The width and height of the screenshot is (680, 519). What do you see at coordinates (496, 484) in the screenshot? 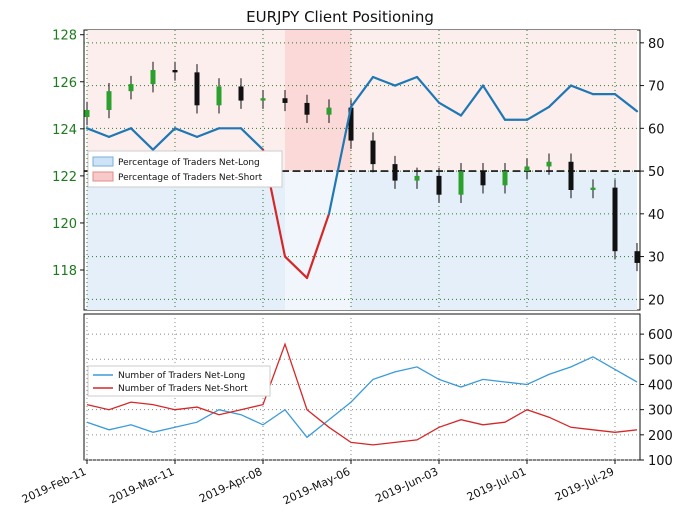
I see `x-tick-label: 2019-Jul-01` at bounding box center [496, 484].